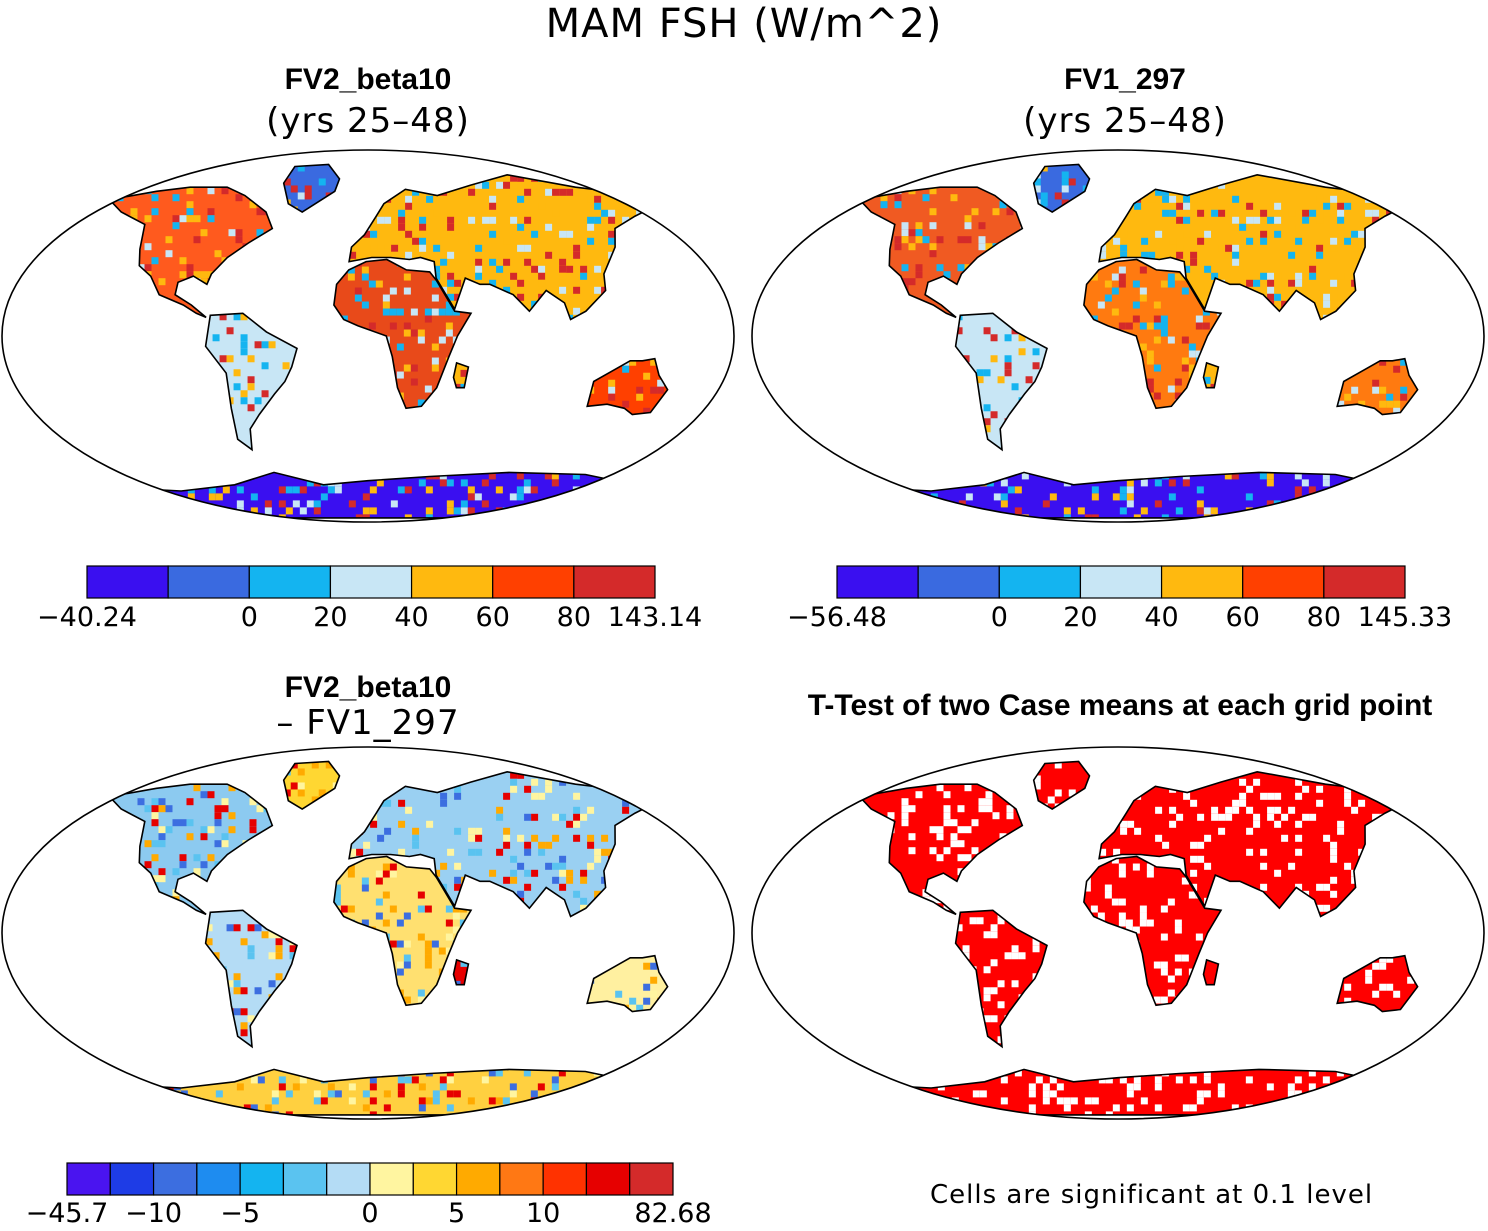 The image size is (1488, 1231). I want to click on coastline-samerica, so click(251, 382).